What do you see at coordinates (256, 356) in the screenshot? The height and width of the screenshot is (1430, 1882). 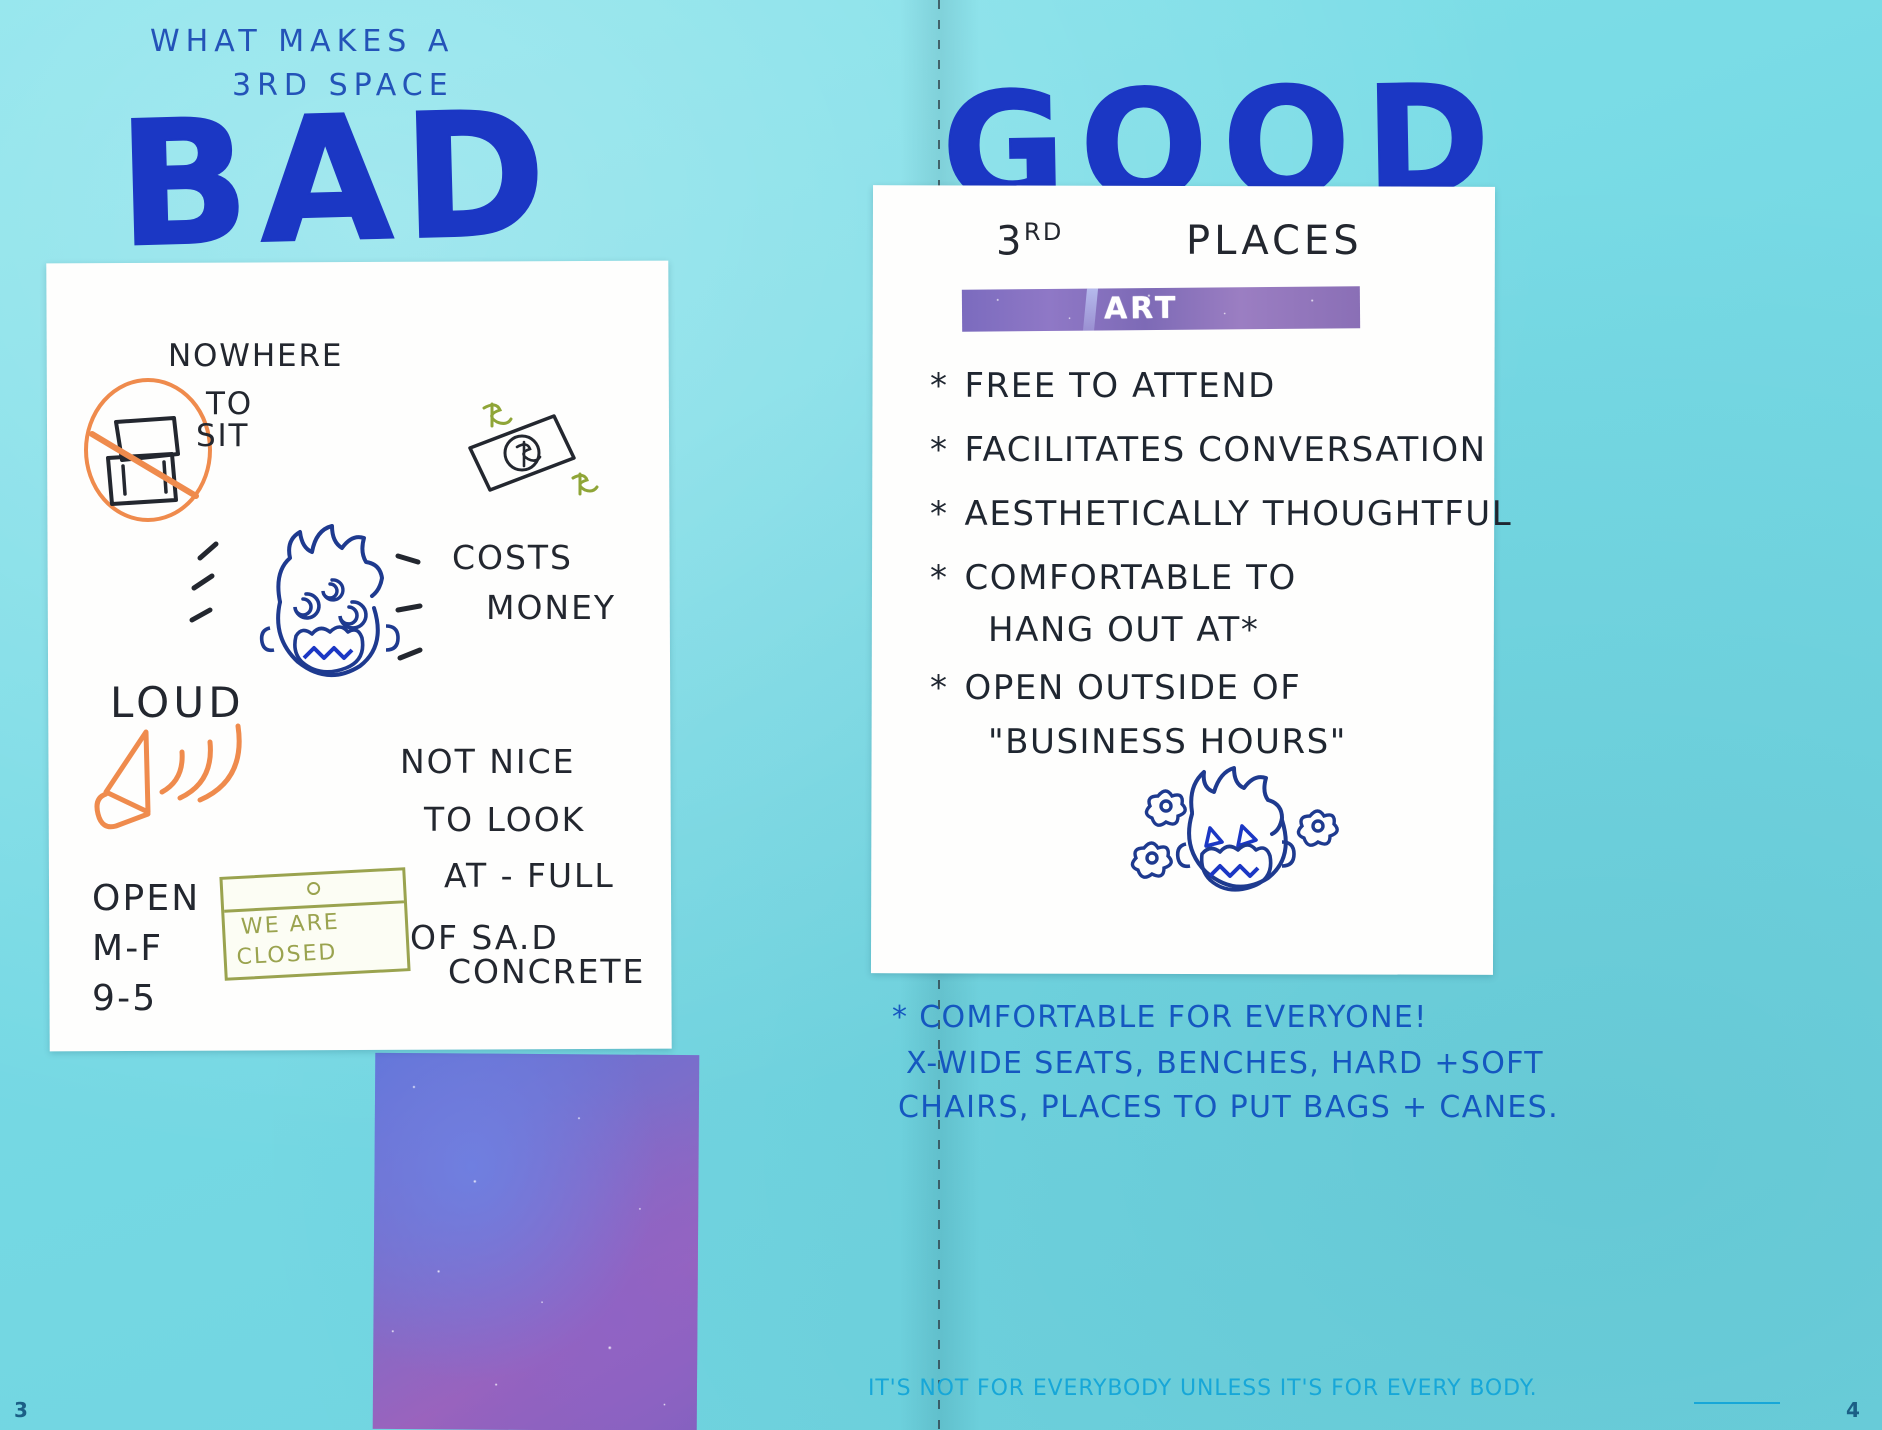 I see `nowhere-line-1: NOWHERE` at bounding box center [256, 356].